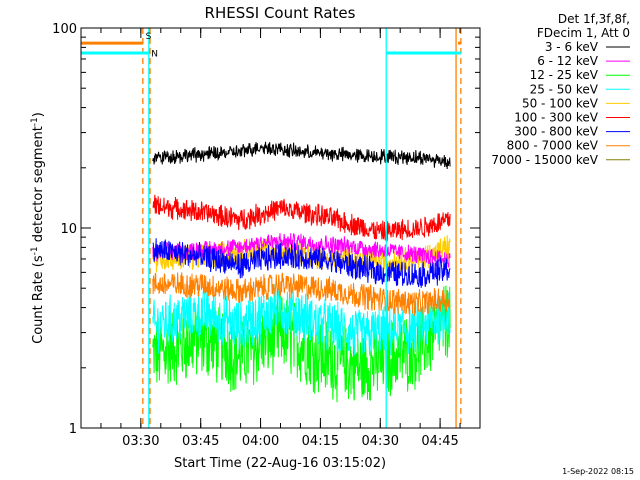 This screenshot has height=480, width=640. Describe the element at coordinates (260, 441) in the screenshot. I see `x-tick-label: 04:00` at that location.